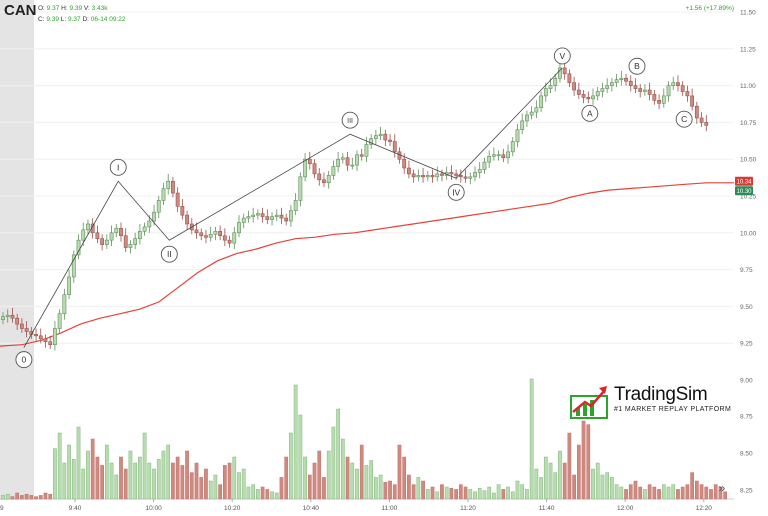 The image size is (768, 516). What do you see at coordinates (53, 8) in the screenshot?
I see `open-value: 9.37` at bounding box center [53, 8].